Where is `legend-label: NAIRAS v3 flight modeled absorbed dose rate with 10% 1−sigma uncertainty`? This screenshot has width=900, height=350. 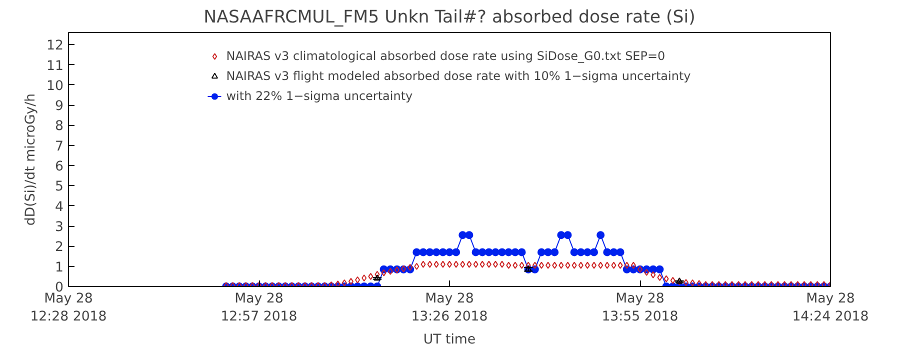 legend-label: NAIRAS v3 flight modeled absorbed dose rate with 10% 1−sigma uncertainty is located at coordinates (458, 76).